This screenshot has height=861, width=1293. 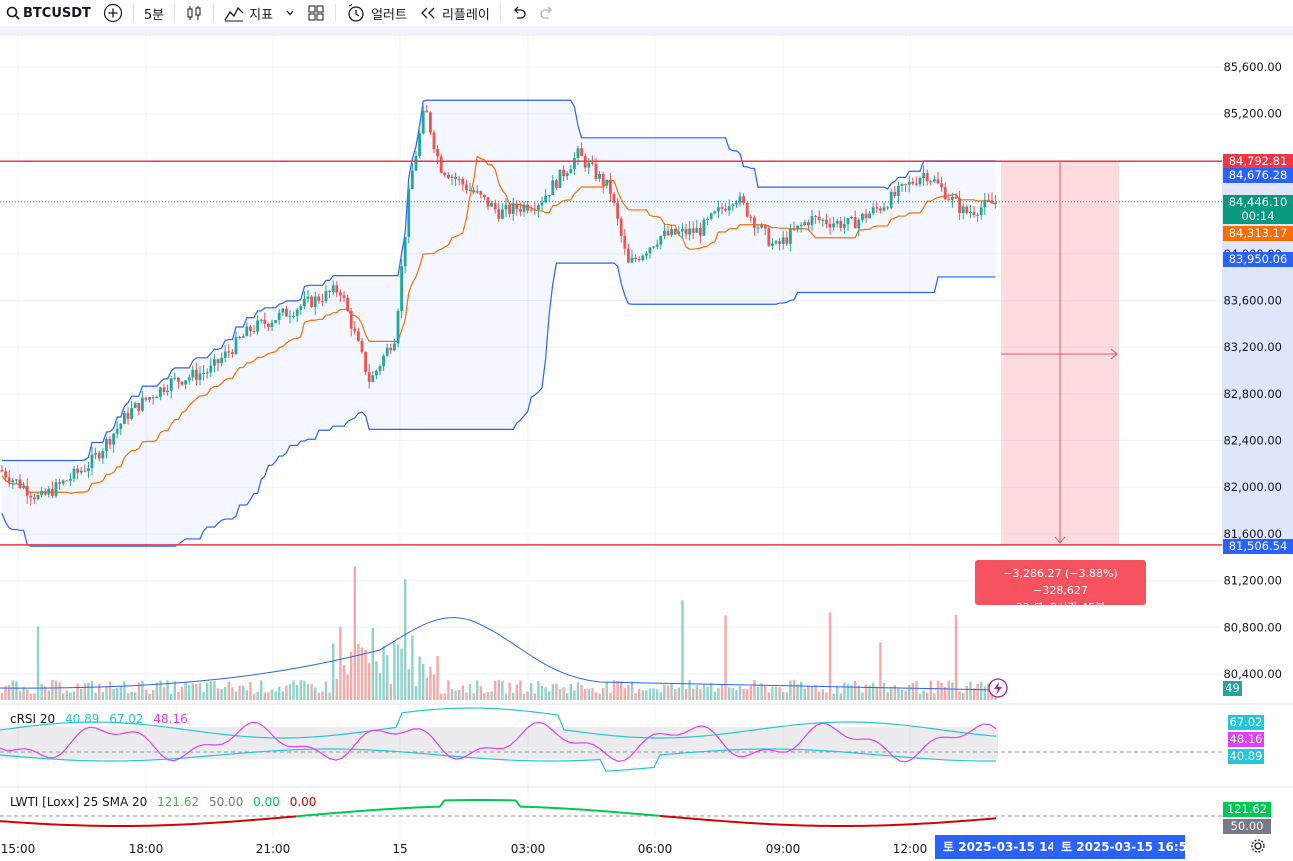 I want to click on lwti-segment, so click(x=518, y=803).